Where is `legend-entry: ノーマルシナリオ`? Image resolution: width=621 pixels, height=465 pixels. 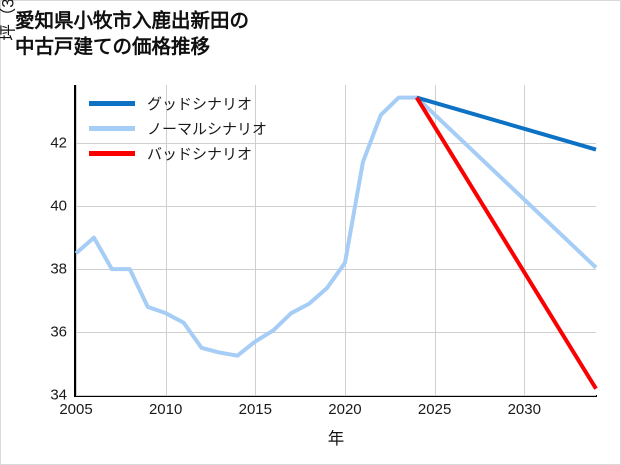 legend-entry: ノーマルシナリオ is located at coordinates (199, 128).